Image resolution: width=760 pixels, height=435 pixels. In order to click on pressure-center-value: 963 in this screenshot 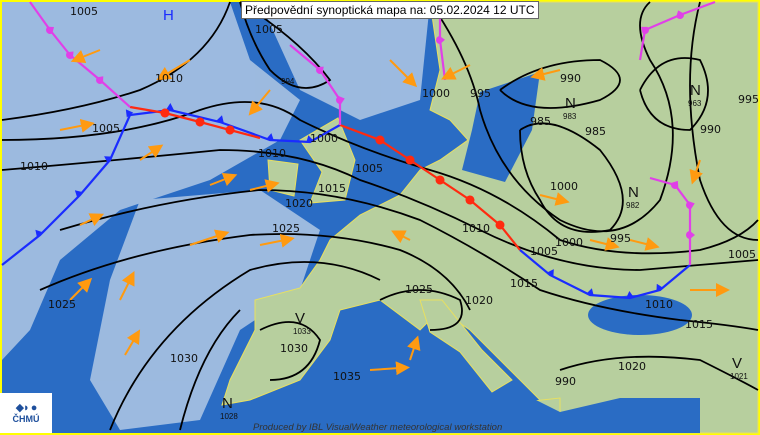, I will do `click(695, 103)`.